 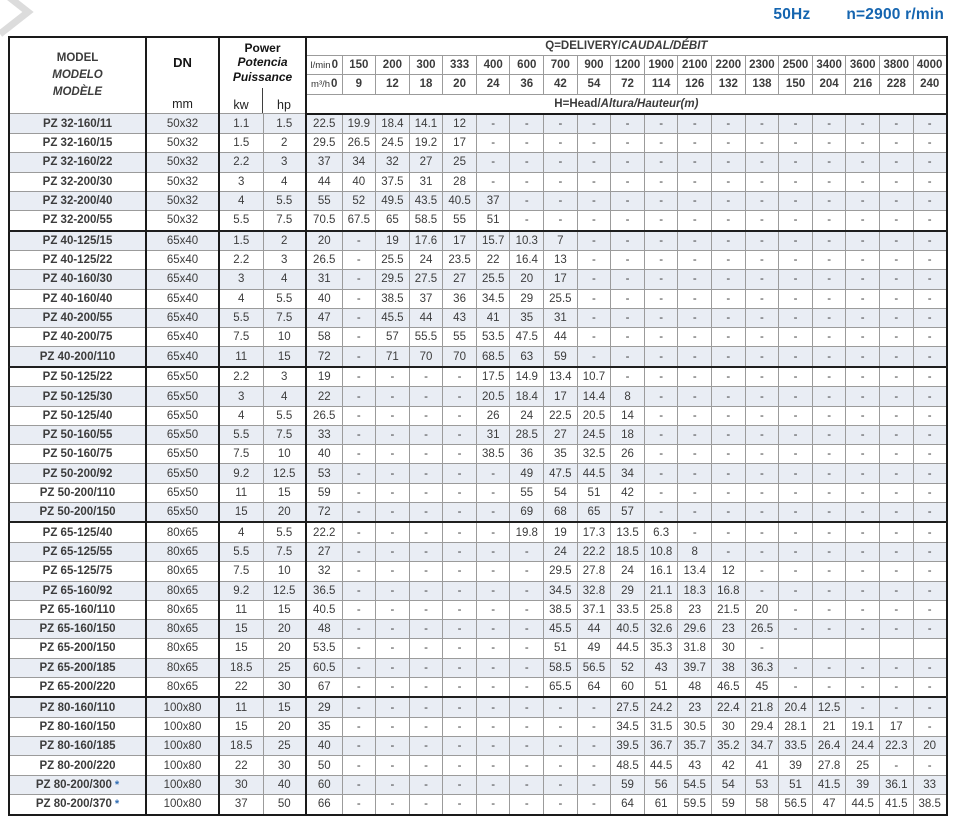 What do you see at coordinates (324, 571) in the screenshot?
I see `head-value: 32` at bounding box center [324, 571].